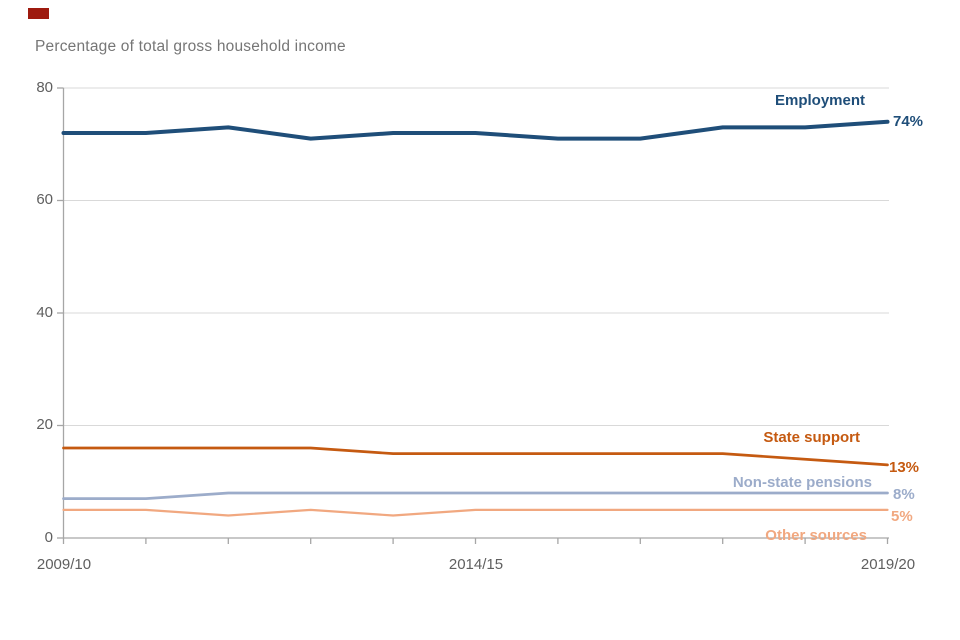 This screenshot has width=960, height=640. Describe the element at coordinates (64, 564) in the screenshot. I see `x-axis-tick-label: 2009/10` at that location.